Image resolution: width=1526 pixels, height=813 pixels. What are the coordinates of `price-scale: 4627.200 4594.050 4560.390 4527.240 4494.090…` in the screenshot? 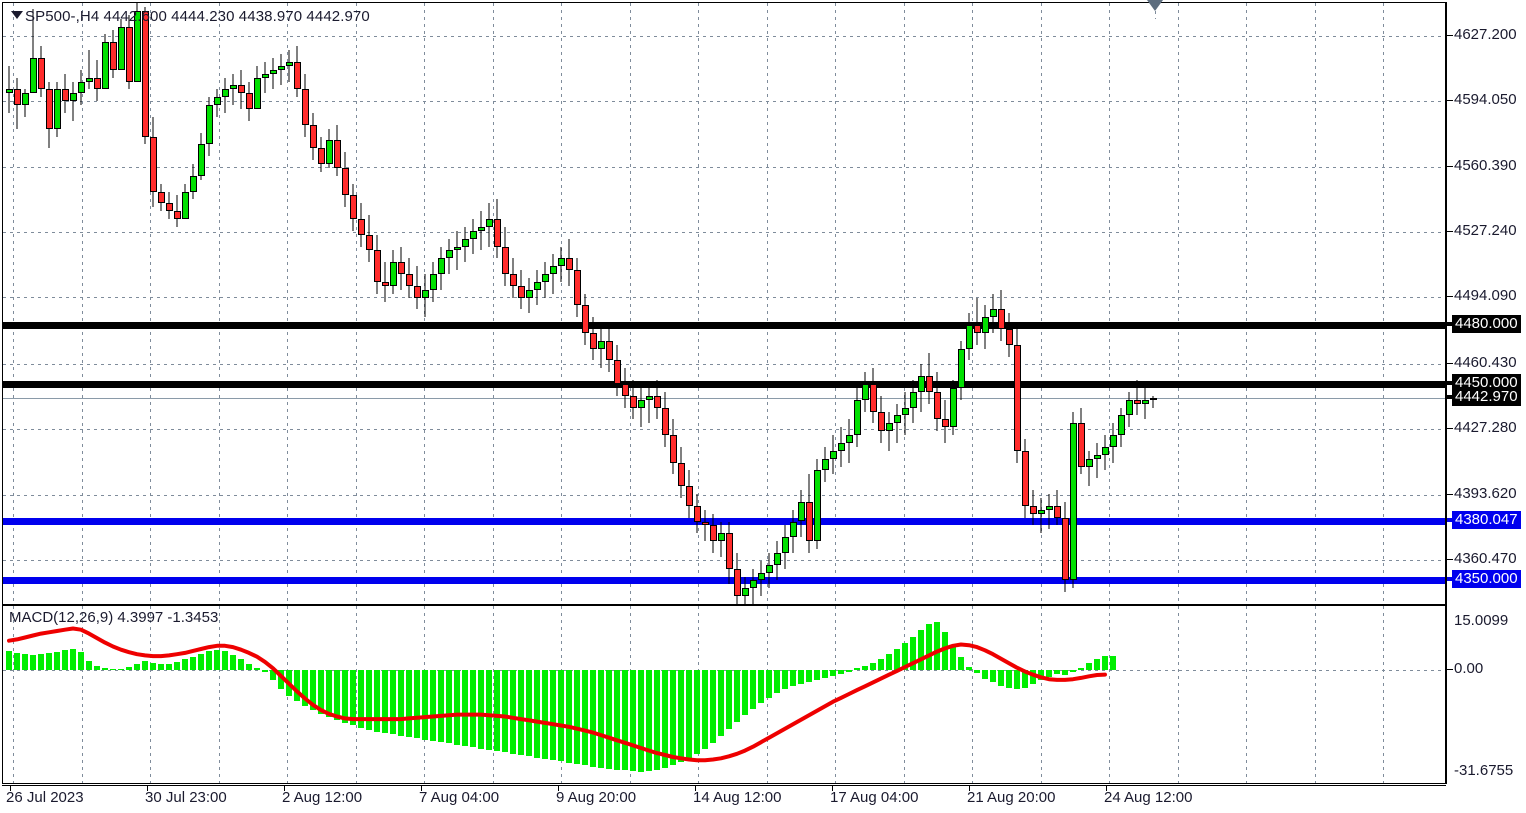 It's located at (1486, 393).